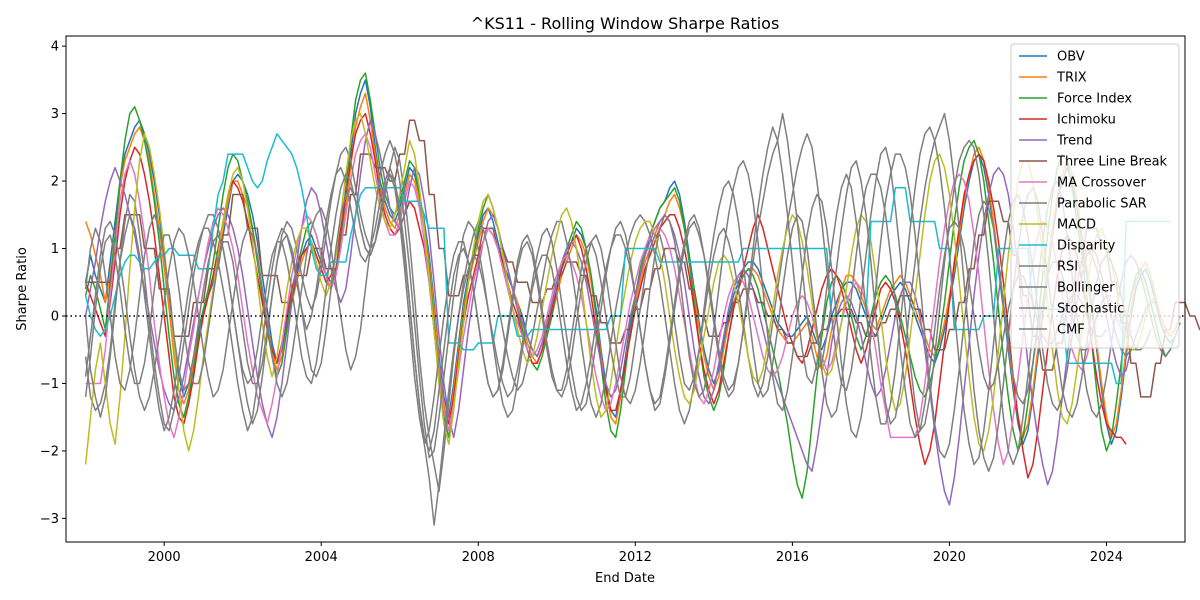 Image resolution: width=1200 pixels, height=600 pixels. What do you see at coordinates (1102, 204) in the screenshot?
I see `legend-label: Parabolic SAR` at bounding box center [1102, 204].